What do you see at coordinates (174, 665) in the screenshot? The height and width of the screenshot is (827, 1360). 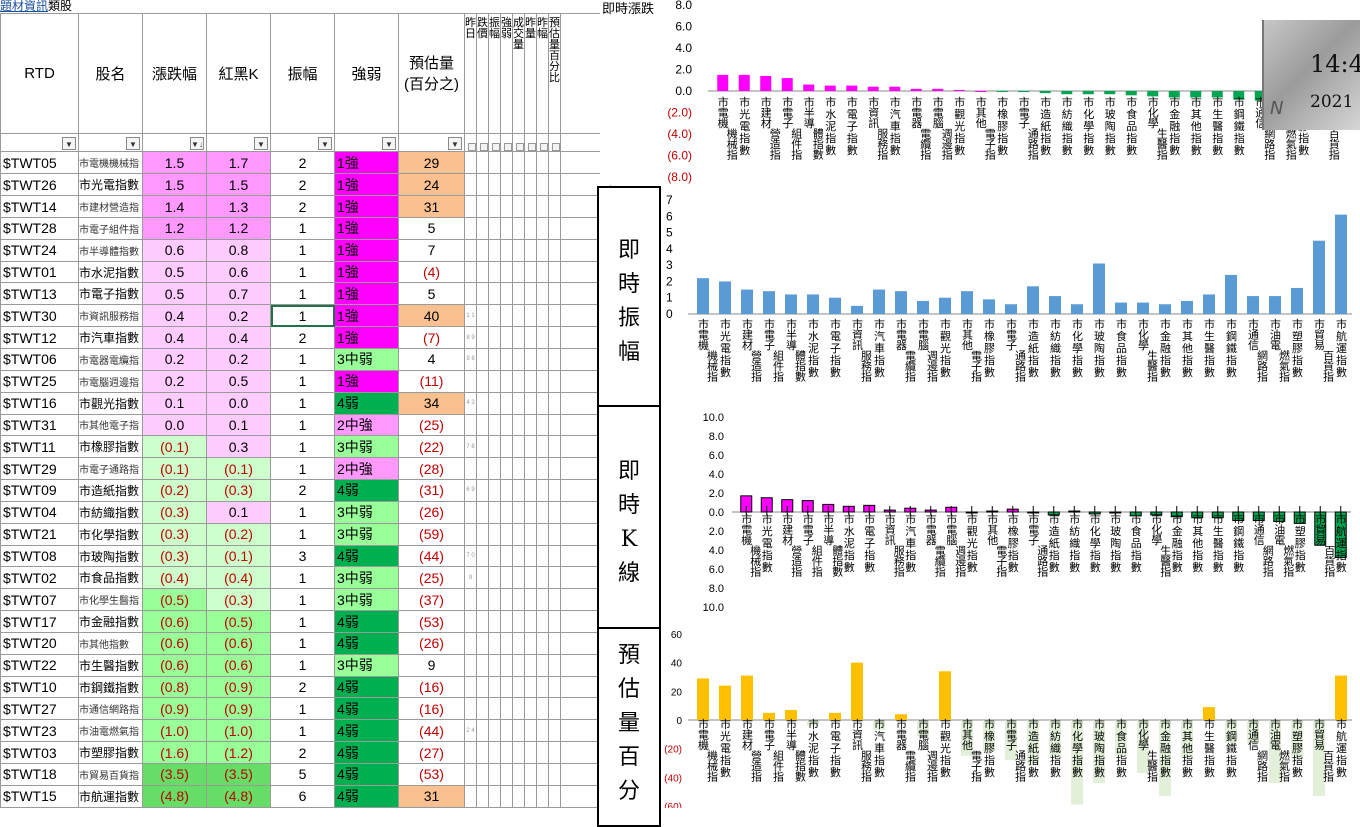 I see `change-cell: (0.6)` at bounding box center [174, 665].